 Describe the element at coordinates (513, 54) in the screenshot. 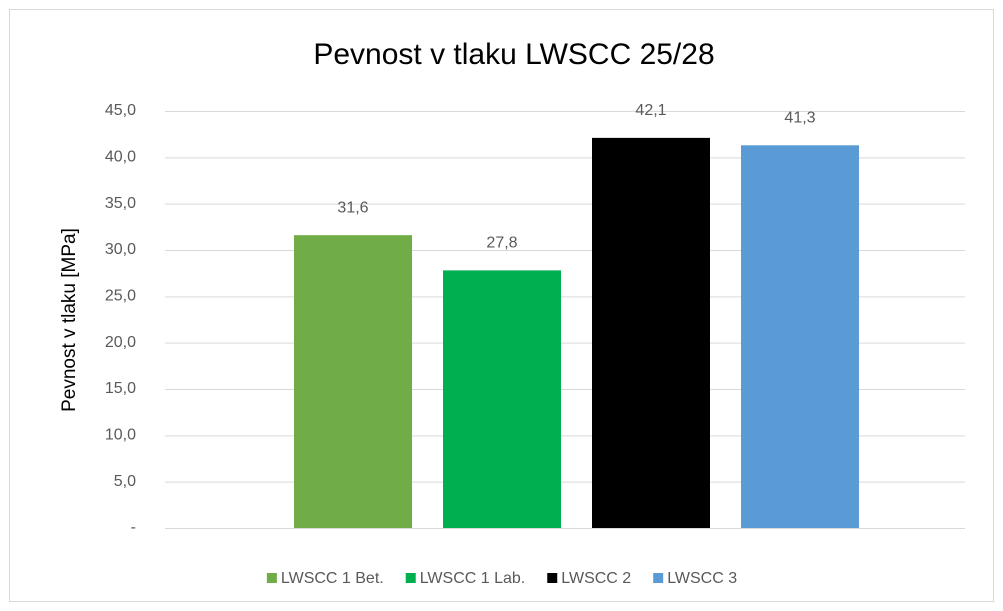

I see `chart-title: Pevnost v tlaku LWSCC 25/28` at that location.